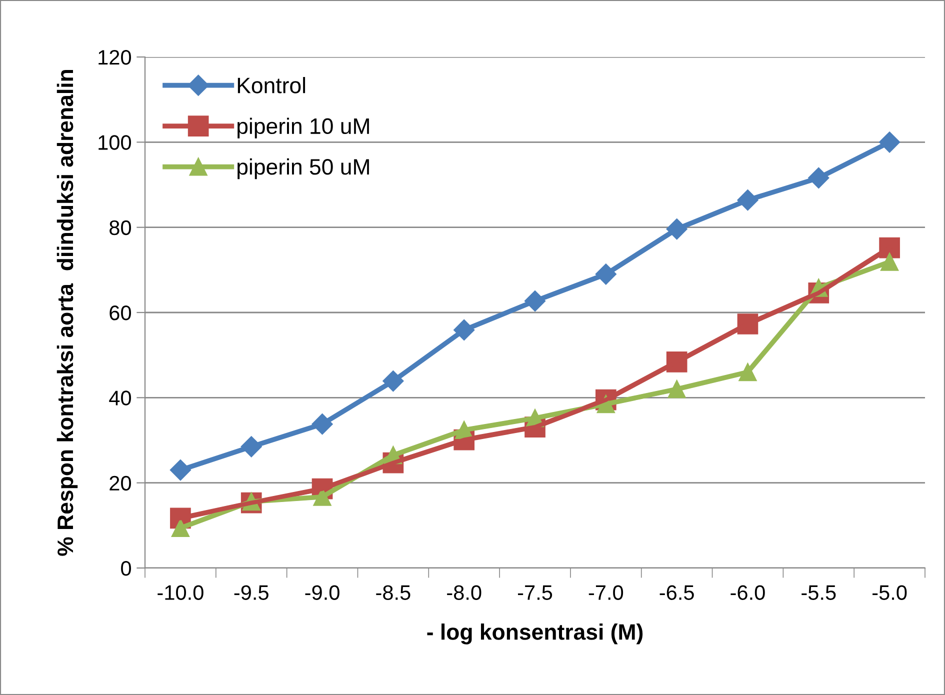 Image resolution: width=945 pixels, height=695 pixels. Describe the element at coordinates (464, 592) in the screenshot. I see `x-tick-label: -8.0` at that location.